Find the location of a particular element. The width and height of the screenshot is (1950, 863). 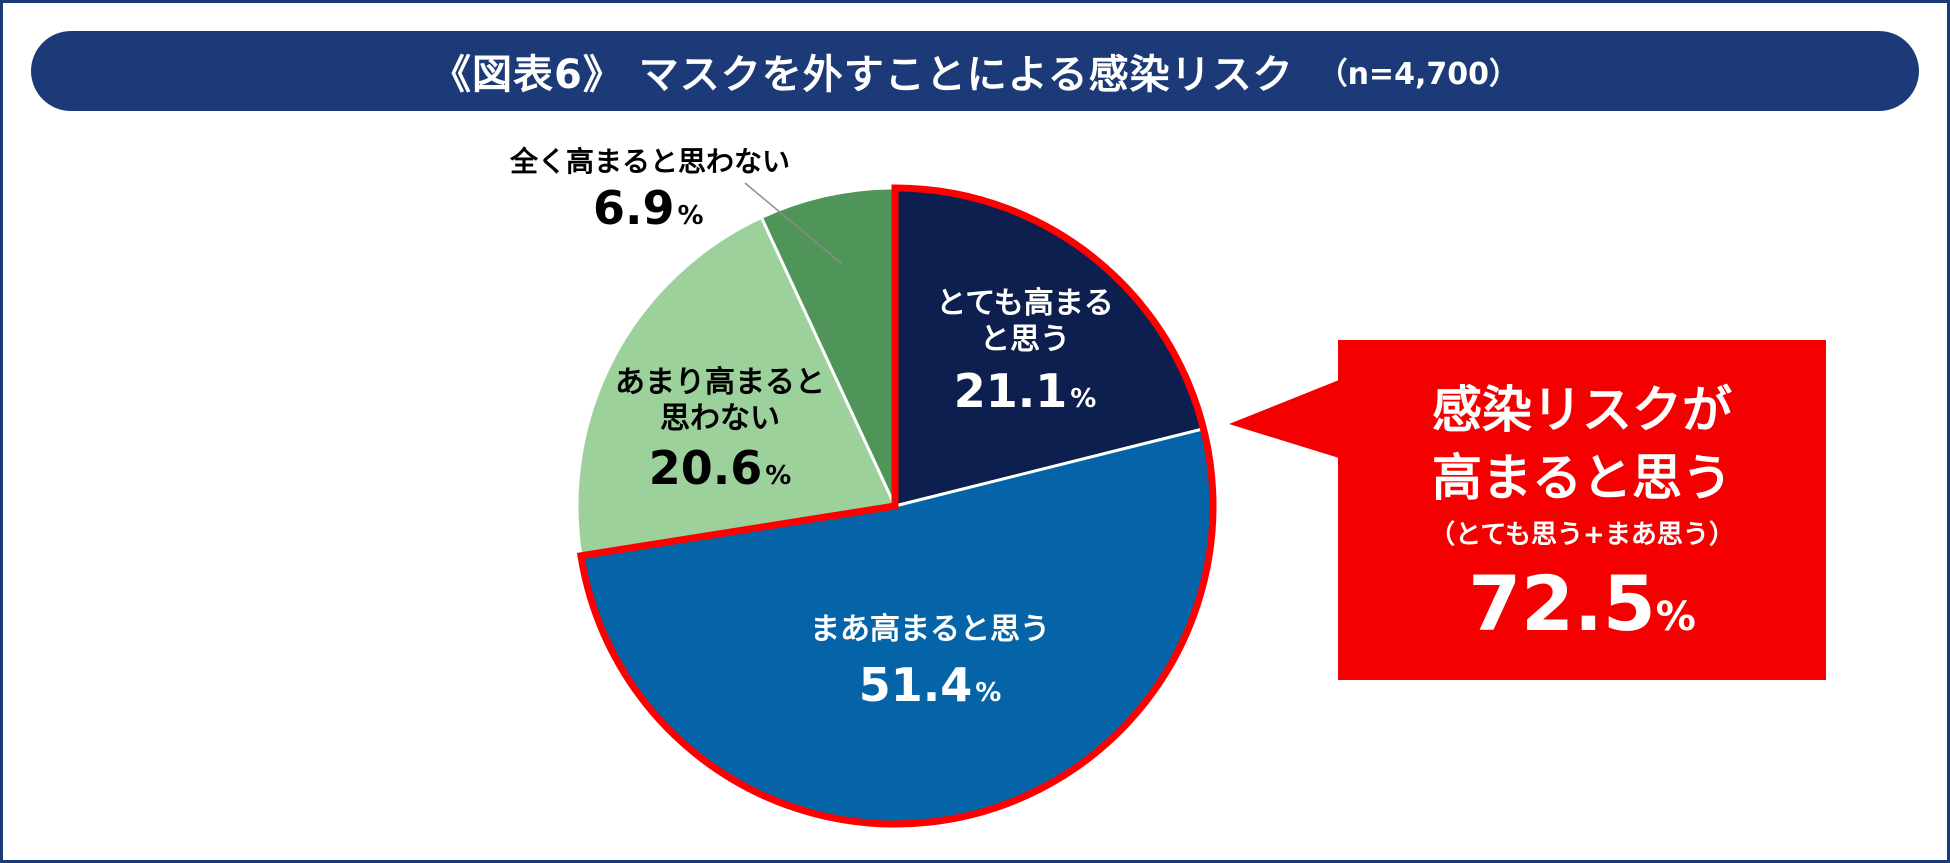

slice-label-amari: あまり高まると 思わない 20.6% is located at coordinates (720, 430).